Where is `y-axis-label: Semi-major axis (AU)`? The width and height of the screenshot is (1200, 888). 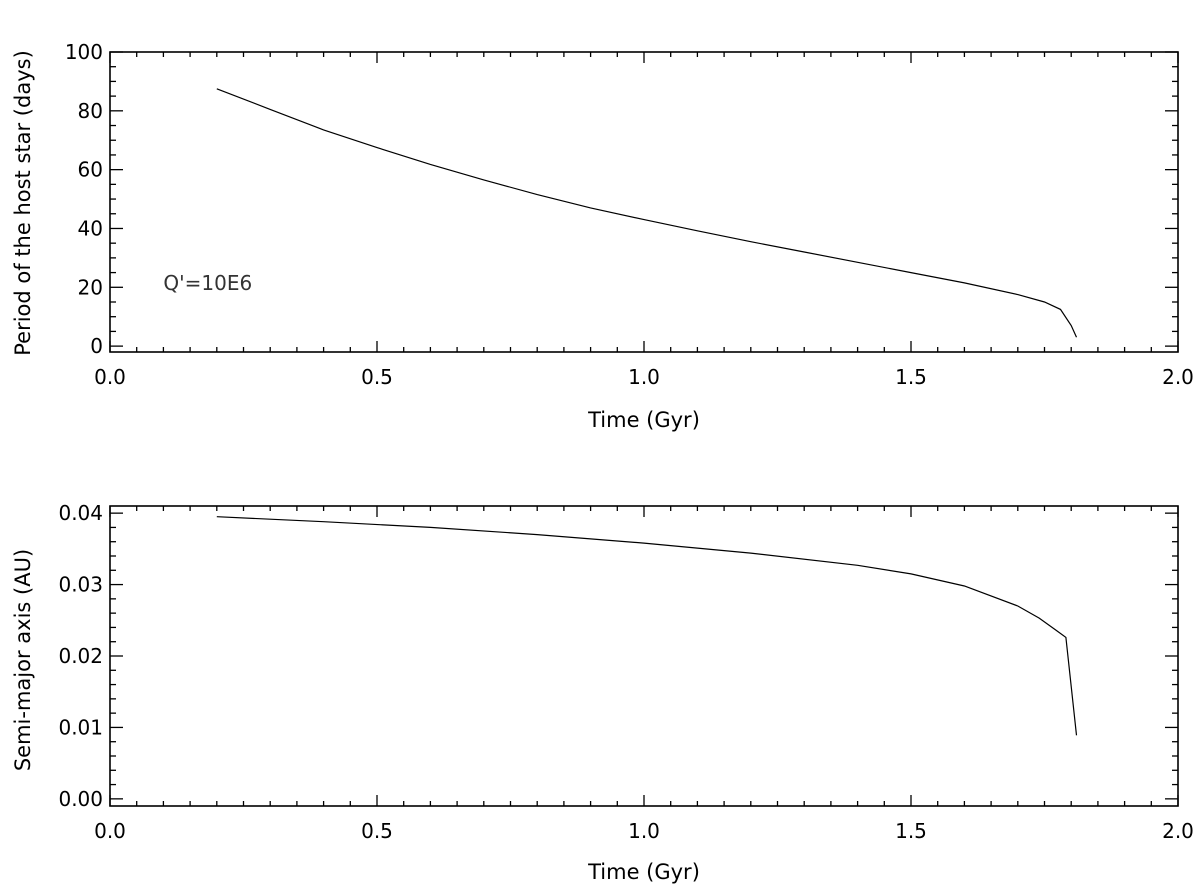
y-axis-label: Semi-major axis (AU) is located at coordinates (23, 660).